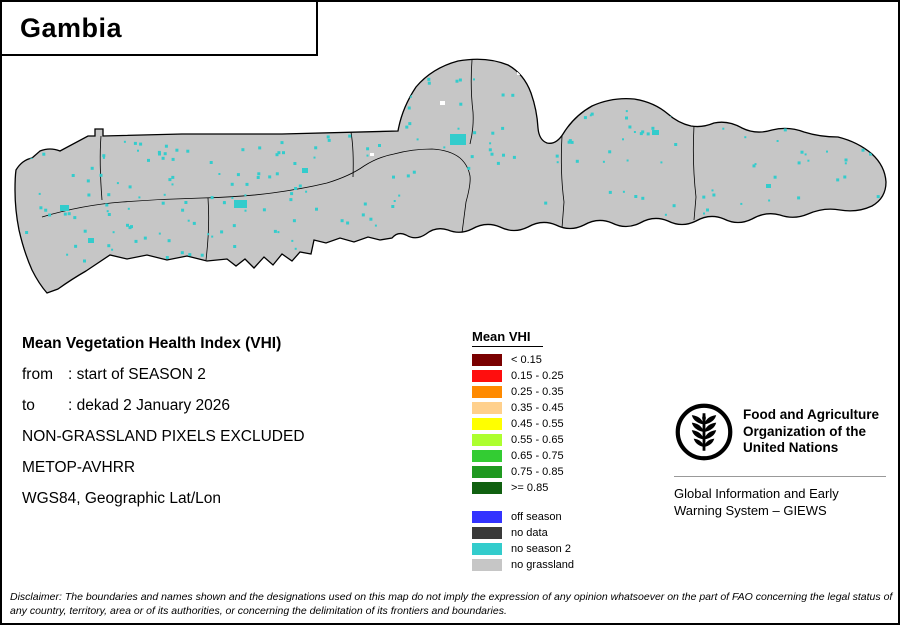 The height and width of the screenshot is (625, 900). Describe the element at coordinates (704, 432) in the screenshot. I see `fao-logo-icon` at that location.